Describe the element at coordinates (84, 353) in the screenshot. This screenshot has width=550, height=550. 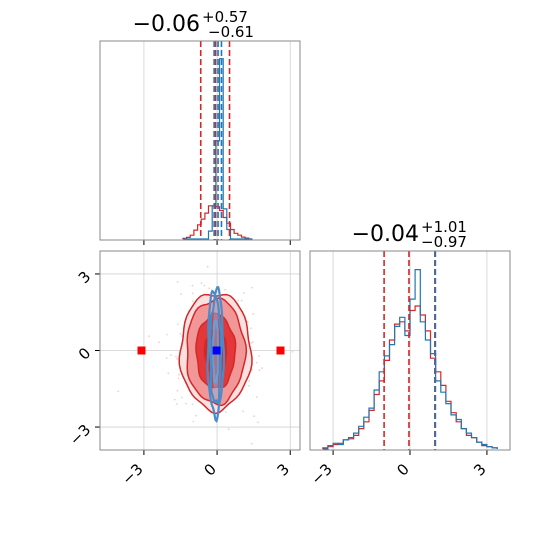
I see `y-tick-label: 0` at that location.